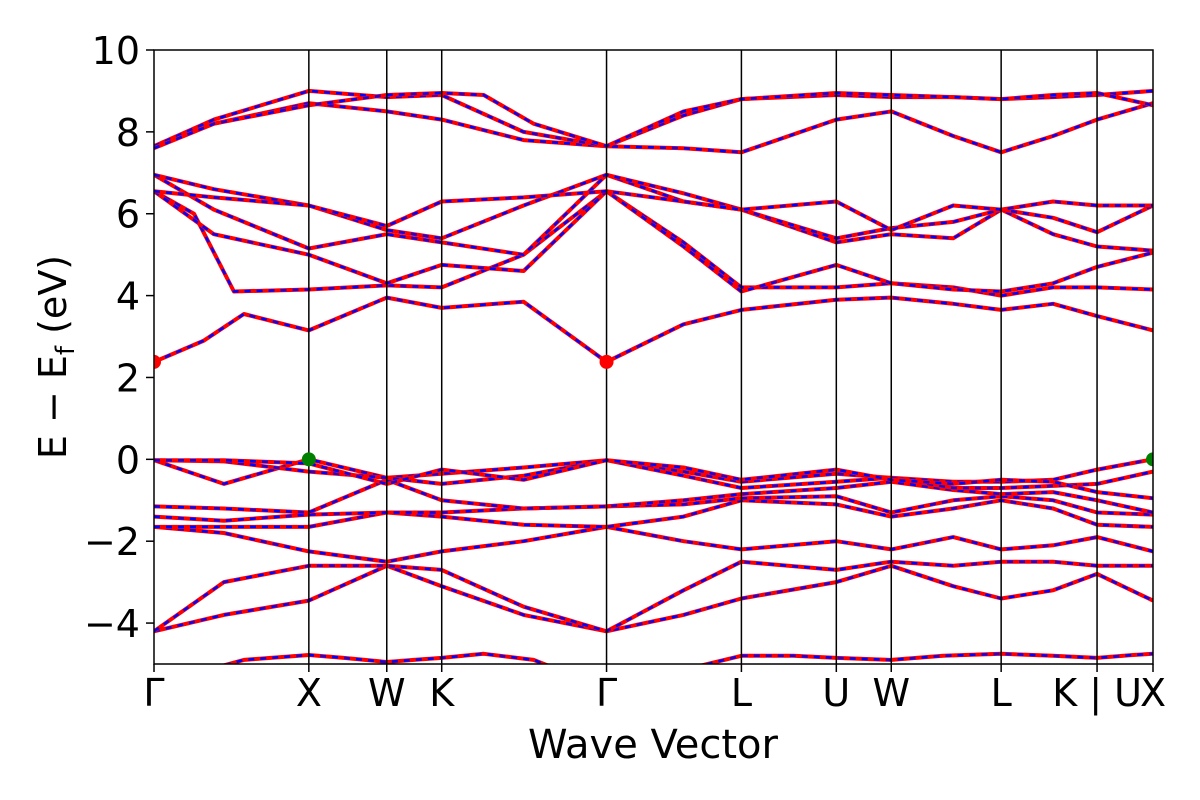 The width and height of the screenshot is (1200, 800). Describe the element at coordinates (128, 215) in the screenshot. I see `y-tick-label-5: 6` at that location.